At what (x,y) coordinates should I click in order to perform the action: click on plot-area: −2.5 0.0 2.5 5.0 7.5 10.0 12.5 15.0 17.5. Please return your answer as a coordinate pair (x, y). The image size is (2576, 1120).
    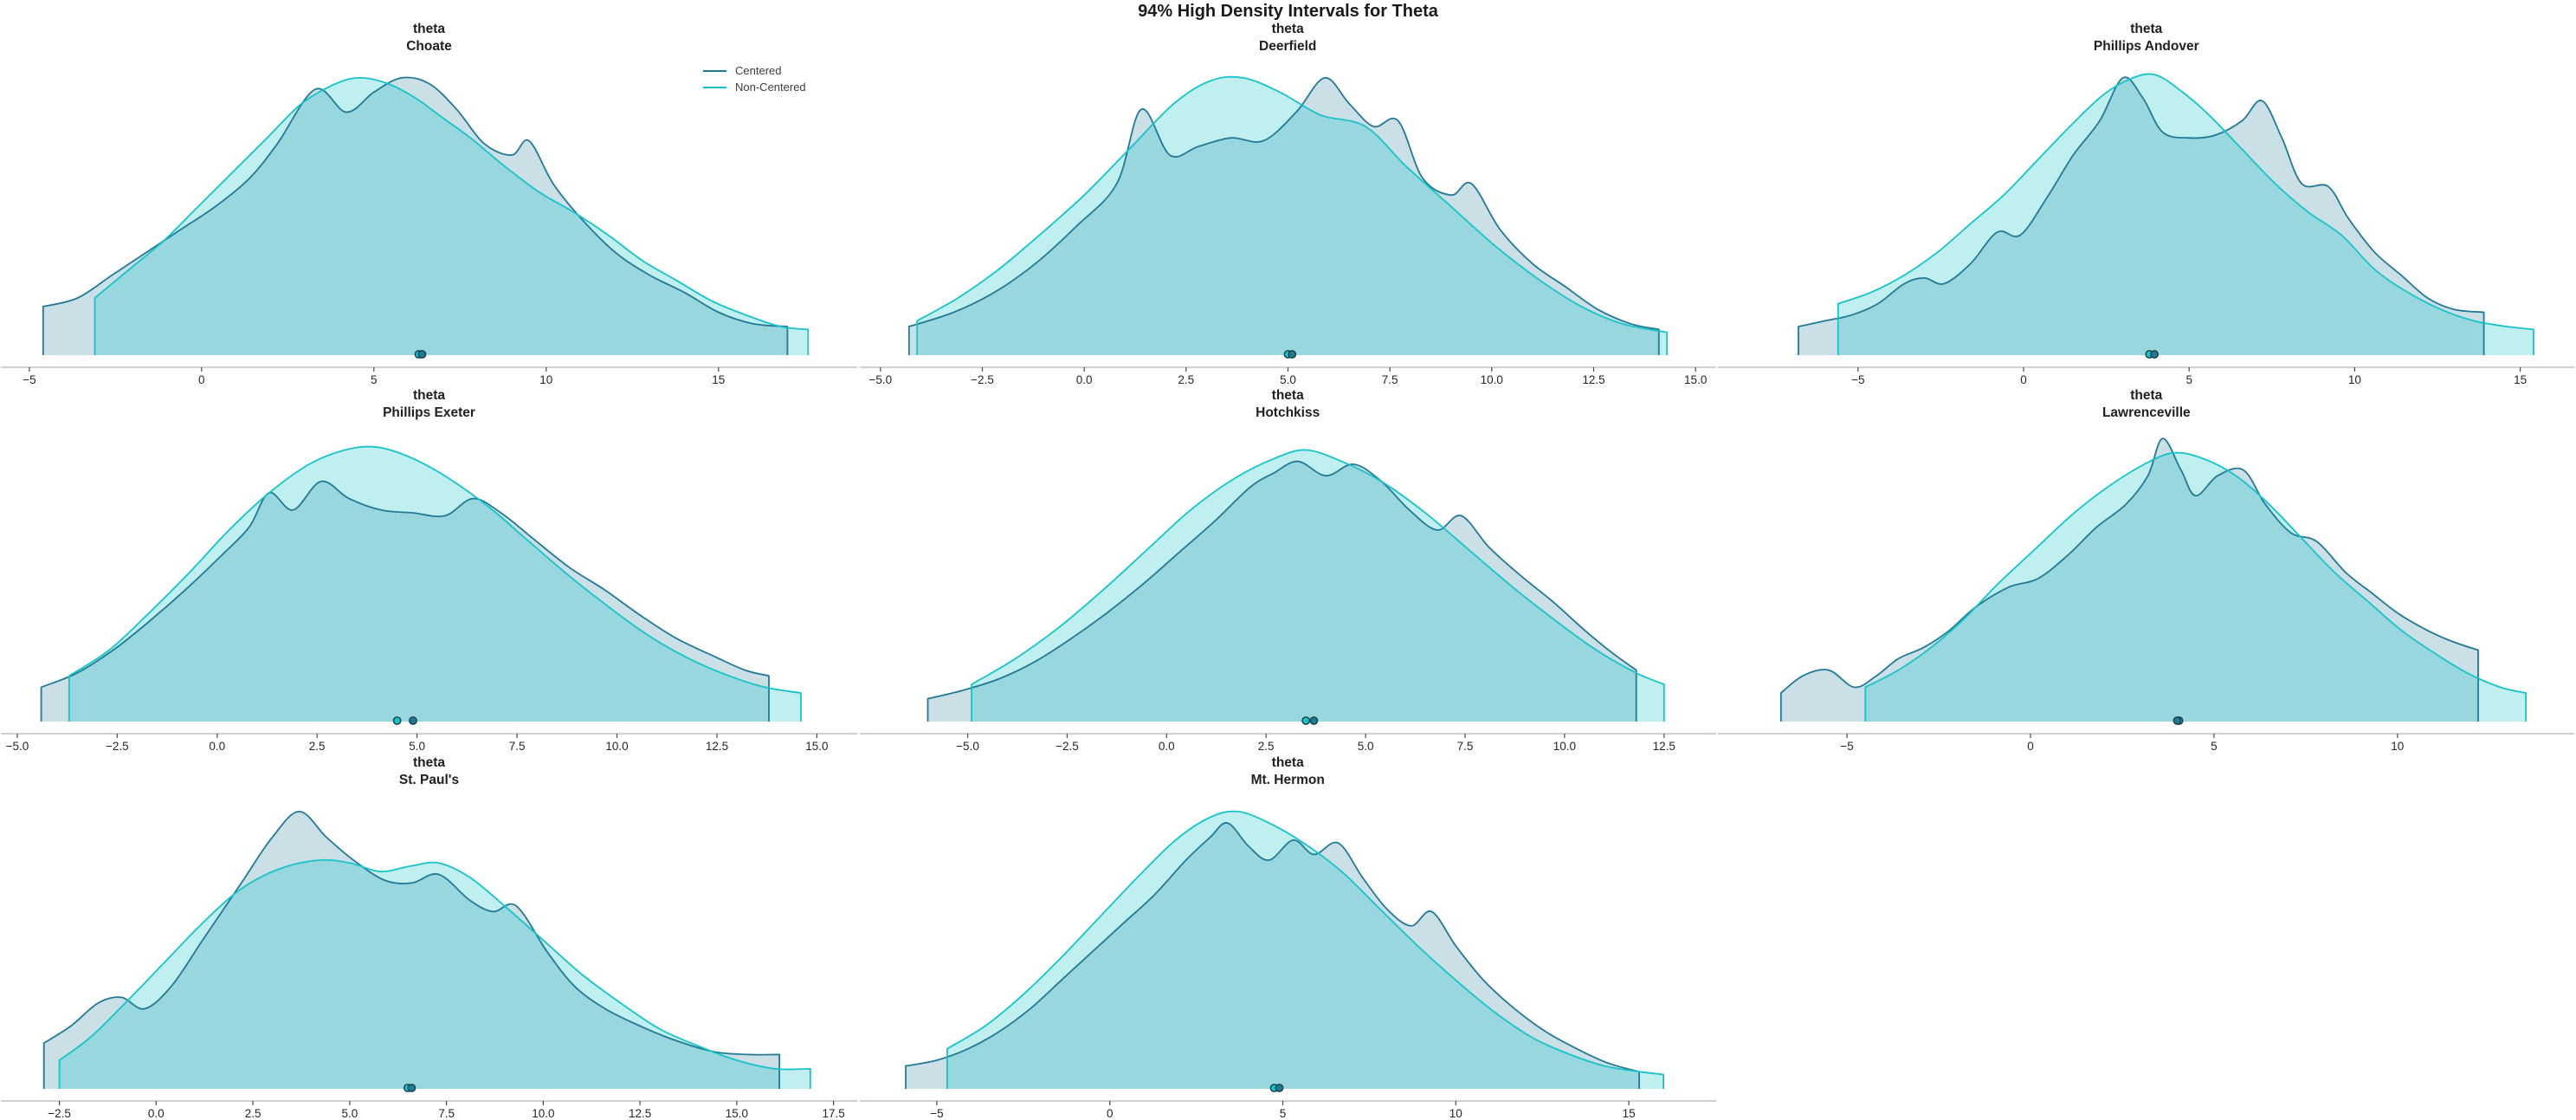
    Looking at the image, I should click on (429, 964).